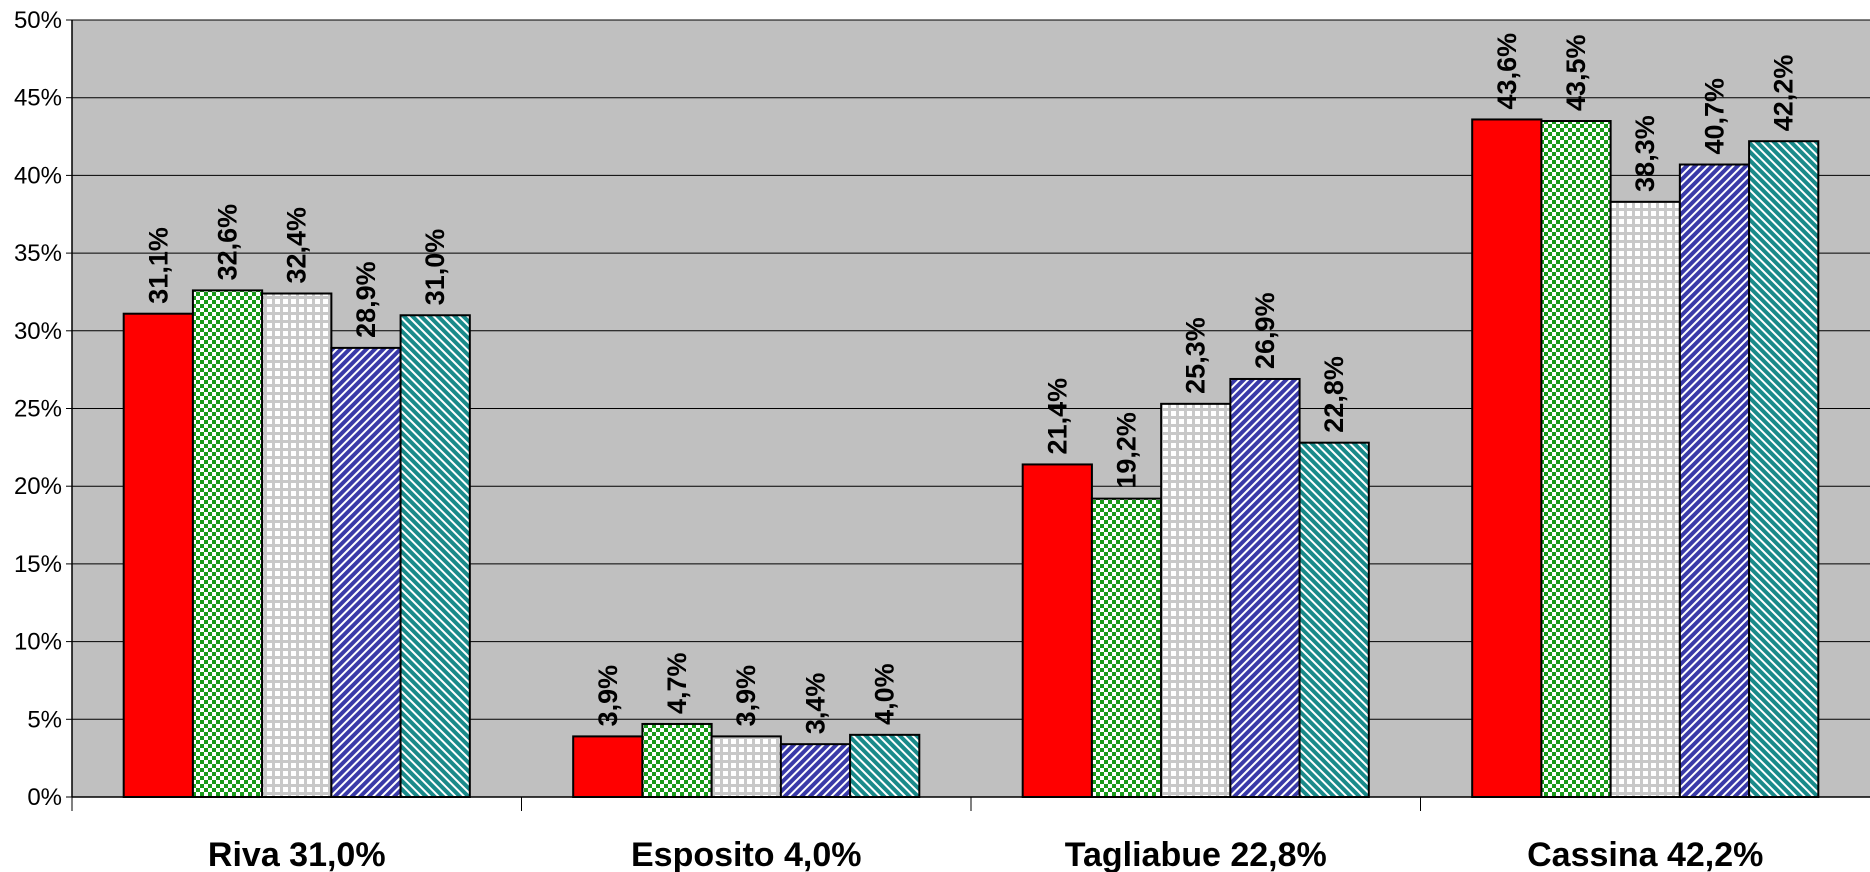 The image size is (1870, 872). I want to click on y-tick-label: 50%, so click(38, 20).